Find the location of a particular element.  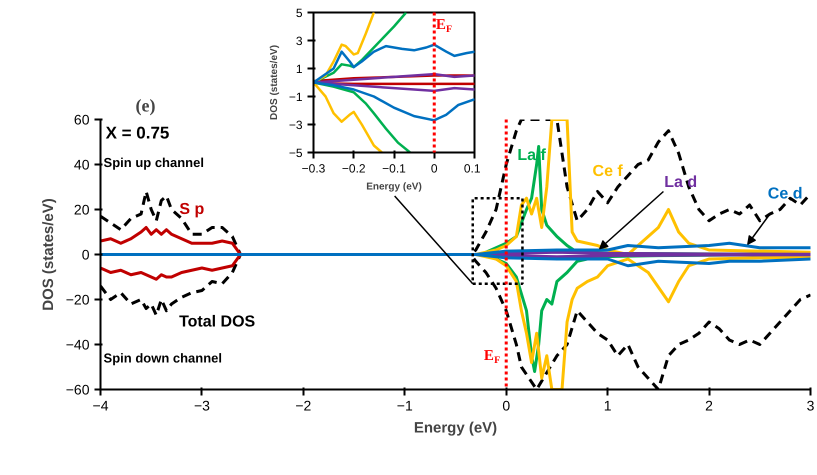

text: La d is located at coordinates (681, 182).